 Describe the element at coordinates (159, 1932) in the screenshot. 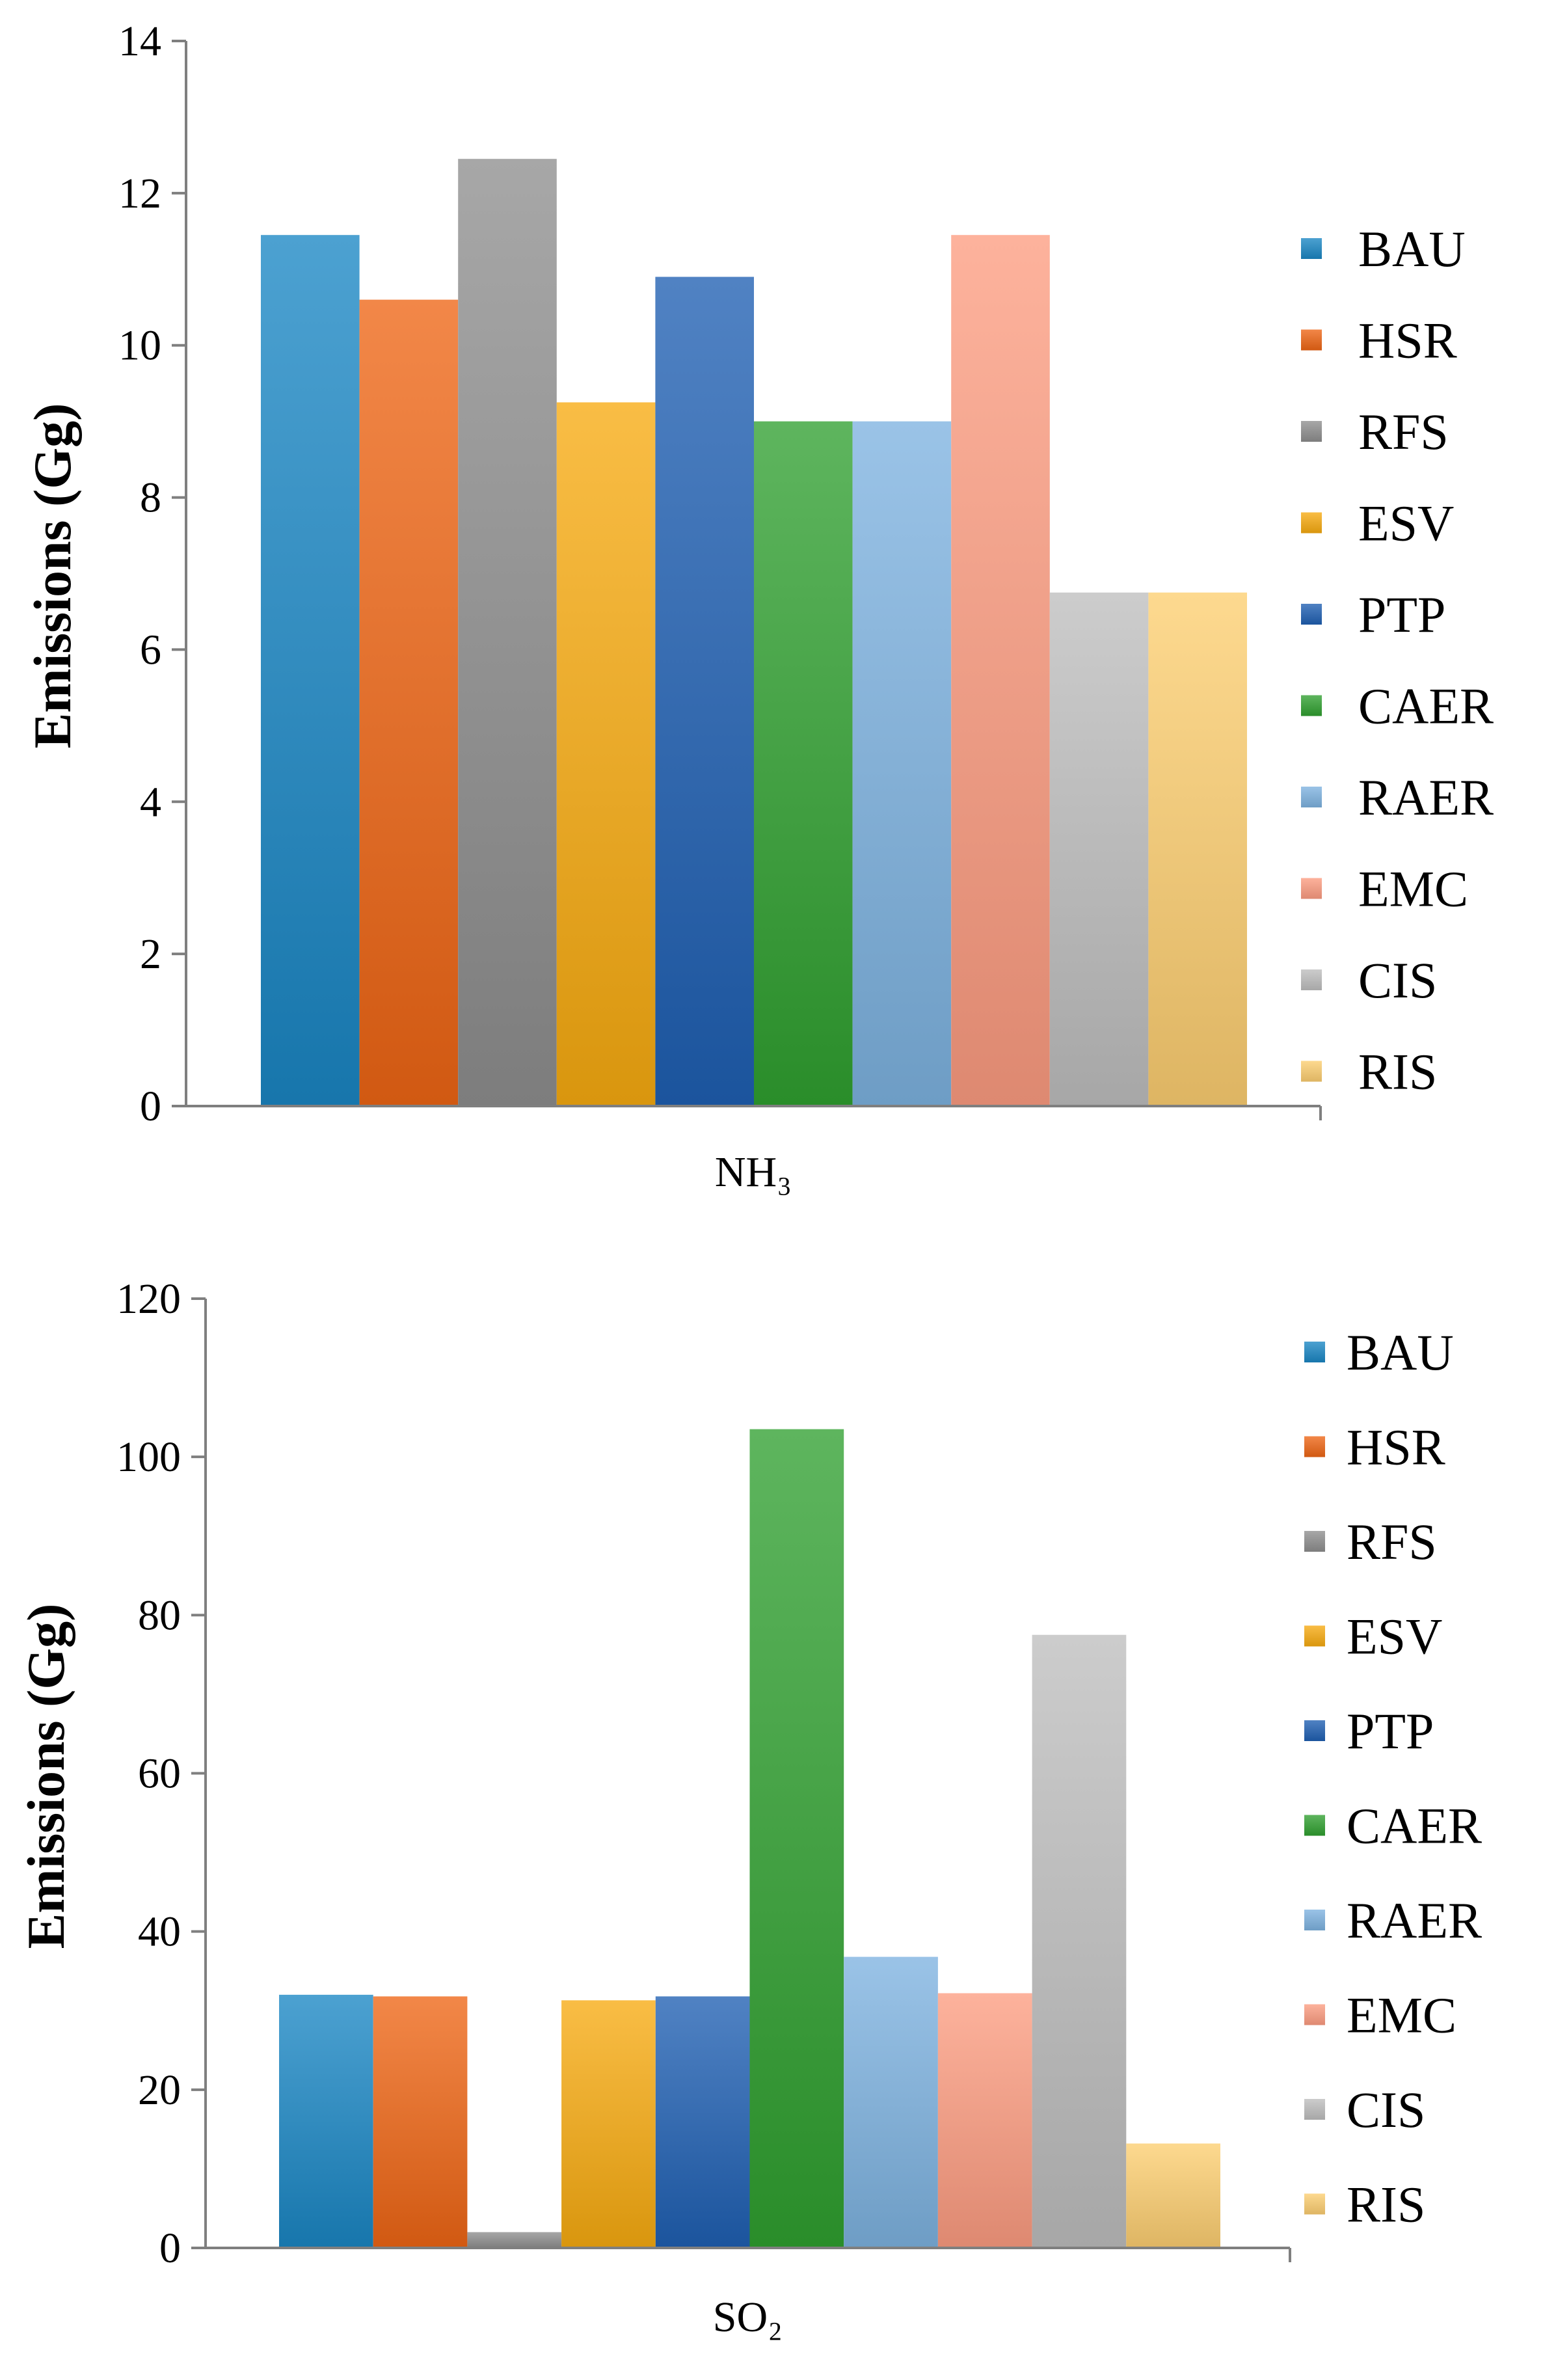

I see `y-tick-label: 40` at that location.